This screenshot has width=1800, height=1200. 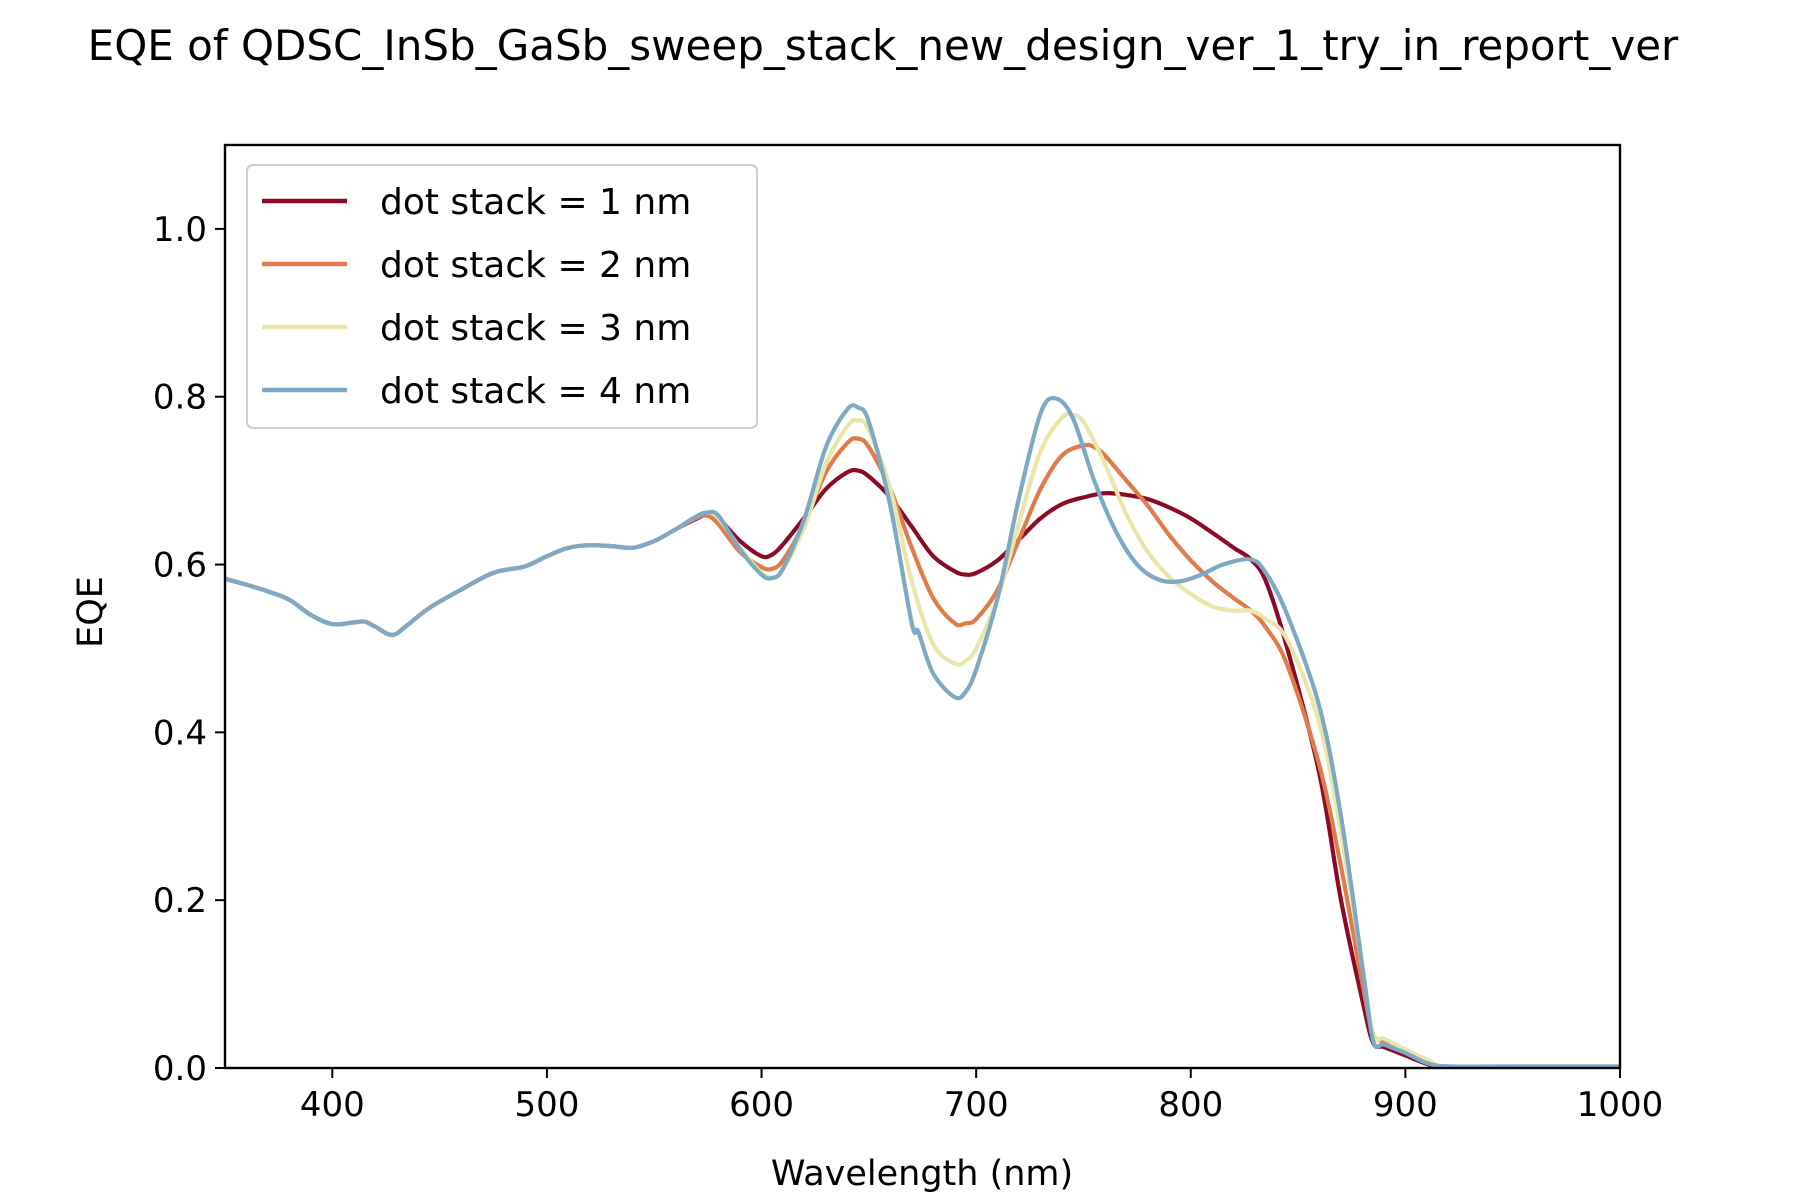 What do you see at coordinates (976, 1105) in the screenshot?
I see `x-tick-label: 700` at bounding box center [976, 1105].